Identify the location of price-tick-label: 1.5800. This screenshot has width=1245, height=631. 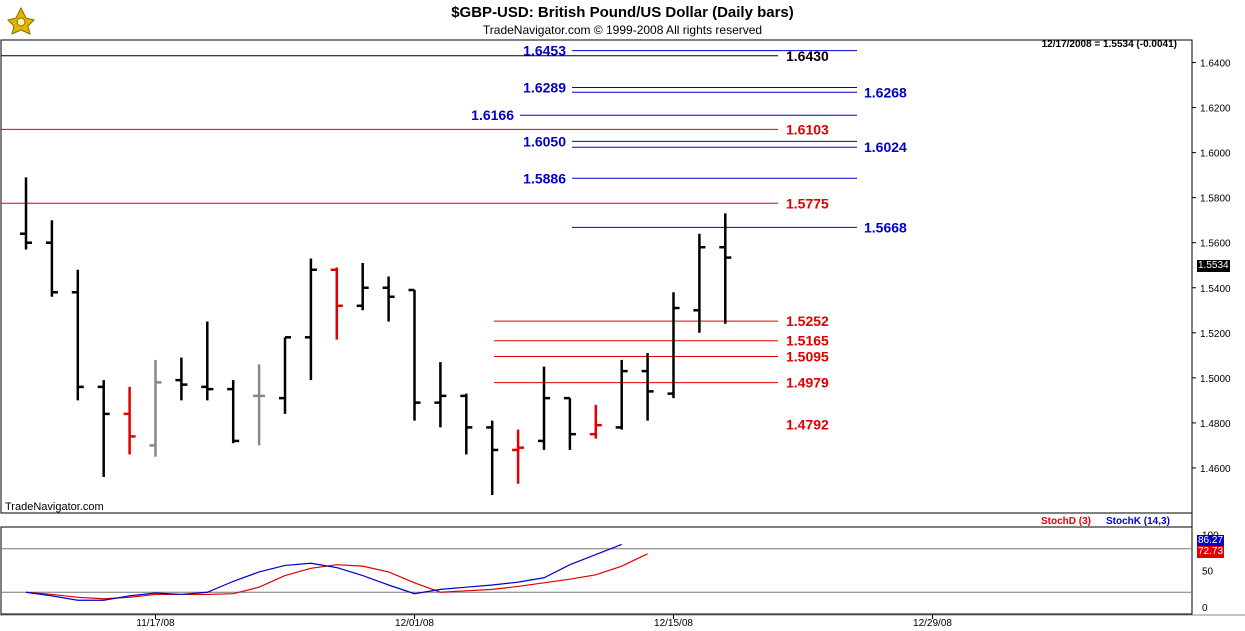
(1215, 199).